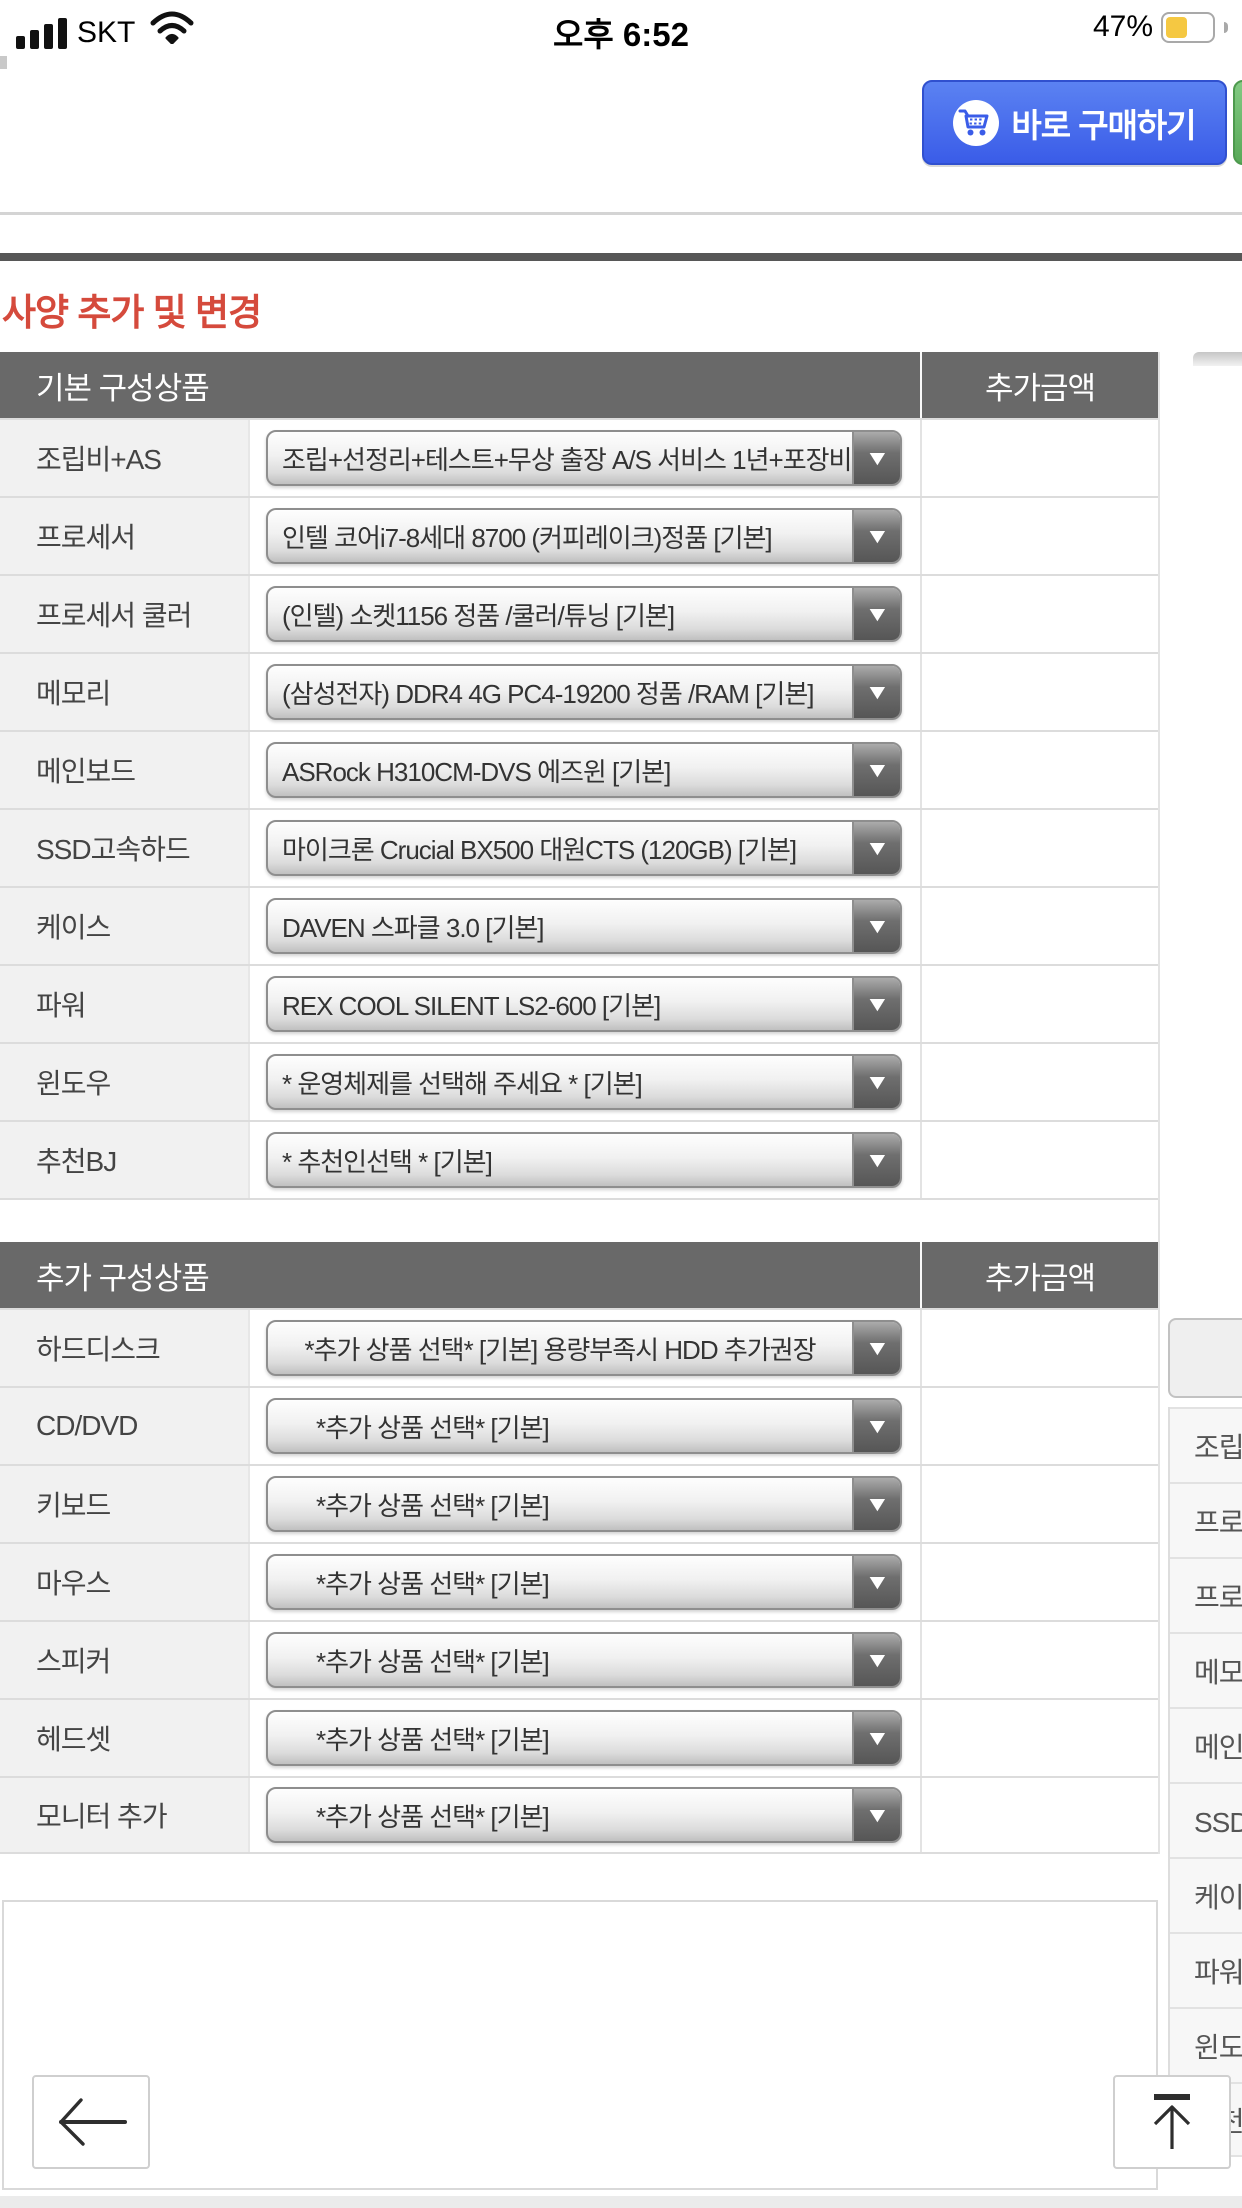 The width and height of the screenshot is (1242, 2208). What do you see at coordinates (125, 1160) in the screenshot?
I see `row-label: 추천BJ` at bounding box center [125, 1160].